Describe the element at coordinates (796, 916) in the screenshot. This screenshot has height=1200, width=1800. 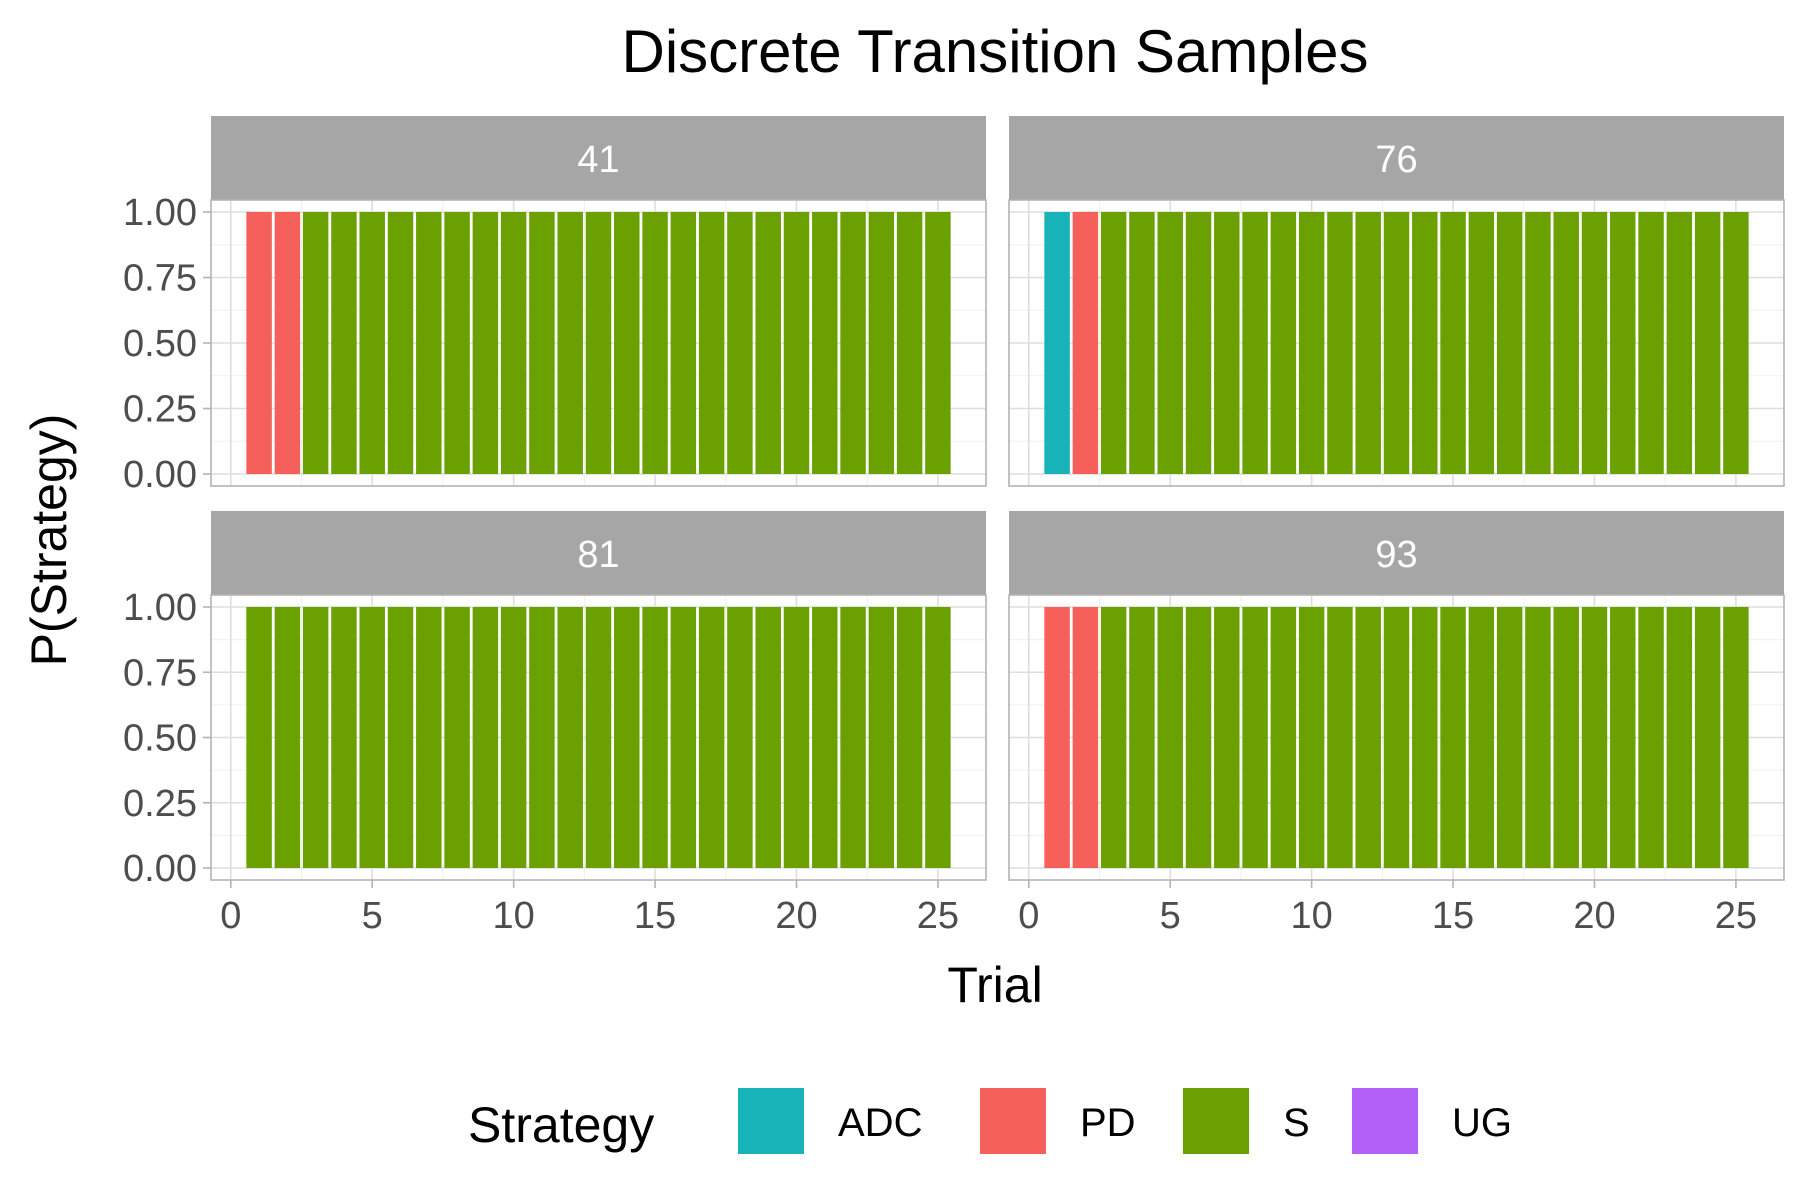
I see `x-tick-label: 20` at that location.